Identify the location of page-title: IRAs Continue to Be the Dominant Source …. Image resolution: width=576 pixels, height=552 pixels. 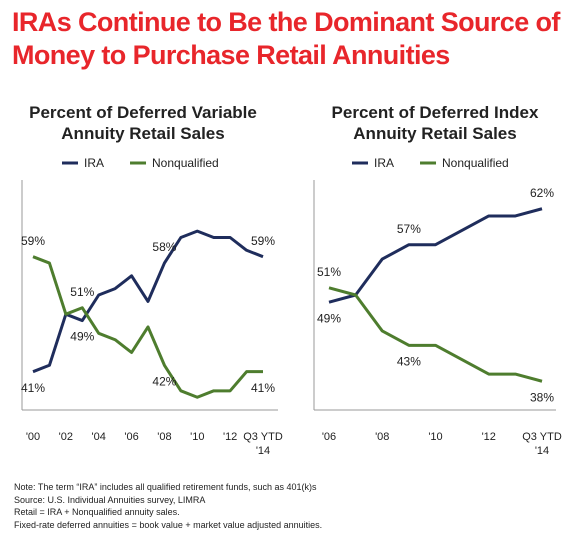
(286, 38).